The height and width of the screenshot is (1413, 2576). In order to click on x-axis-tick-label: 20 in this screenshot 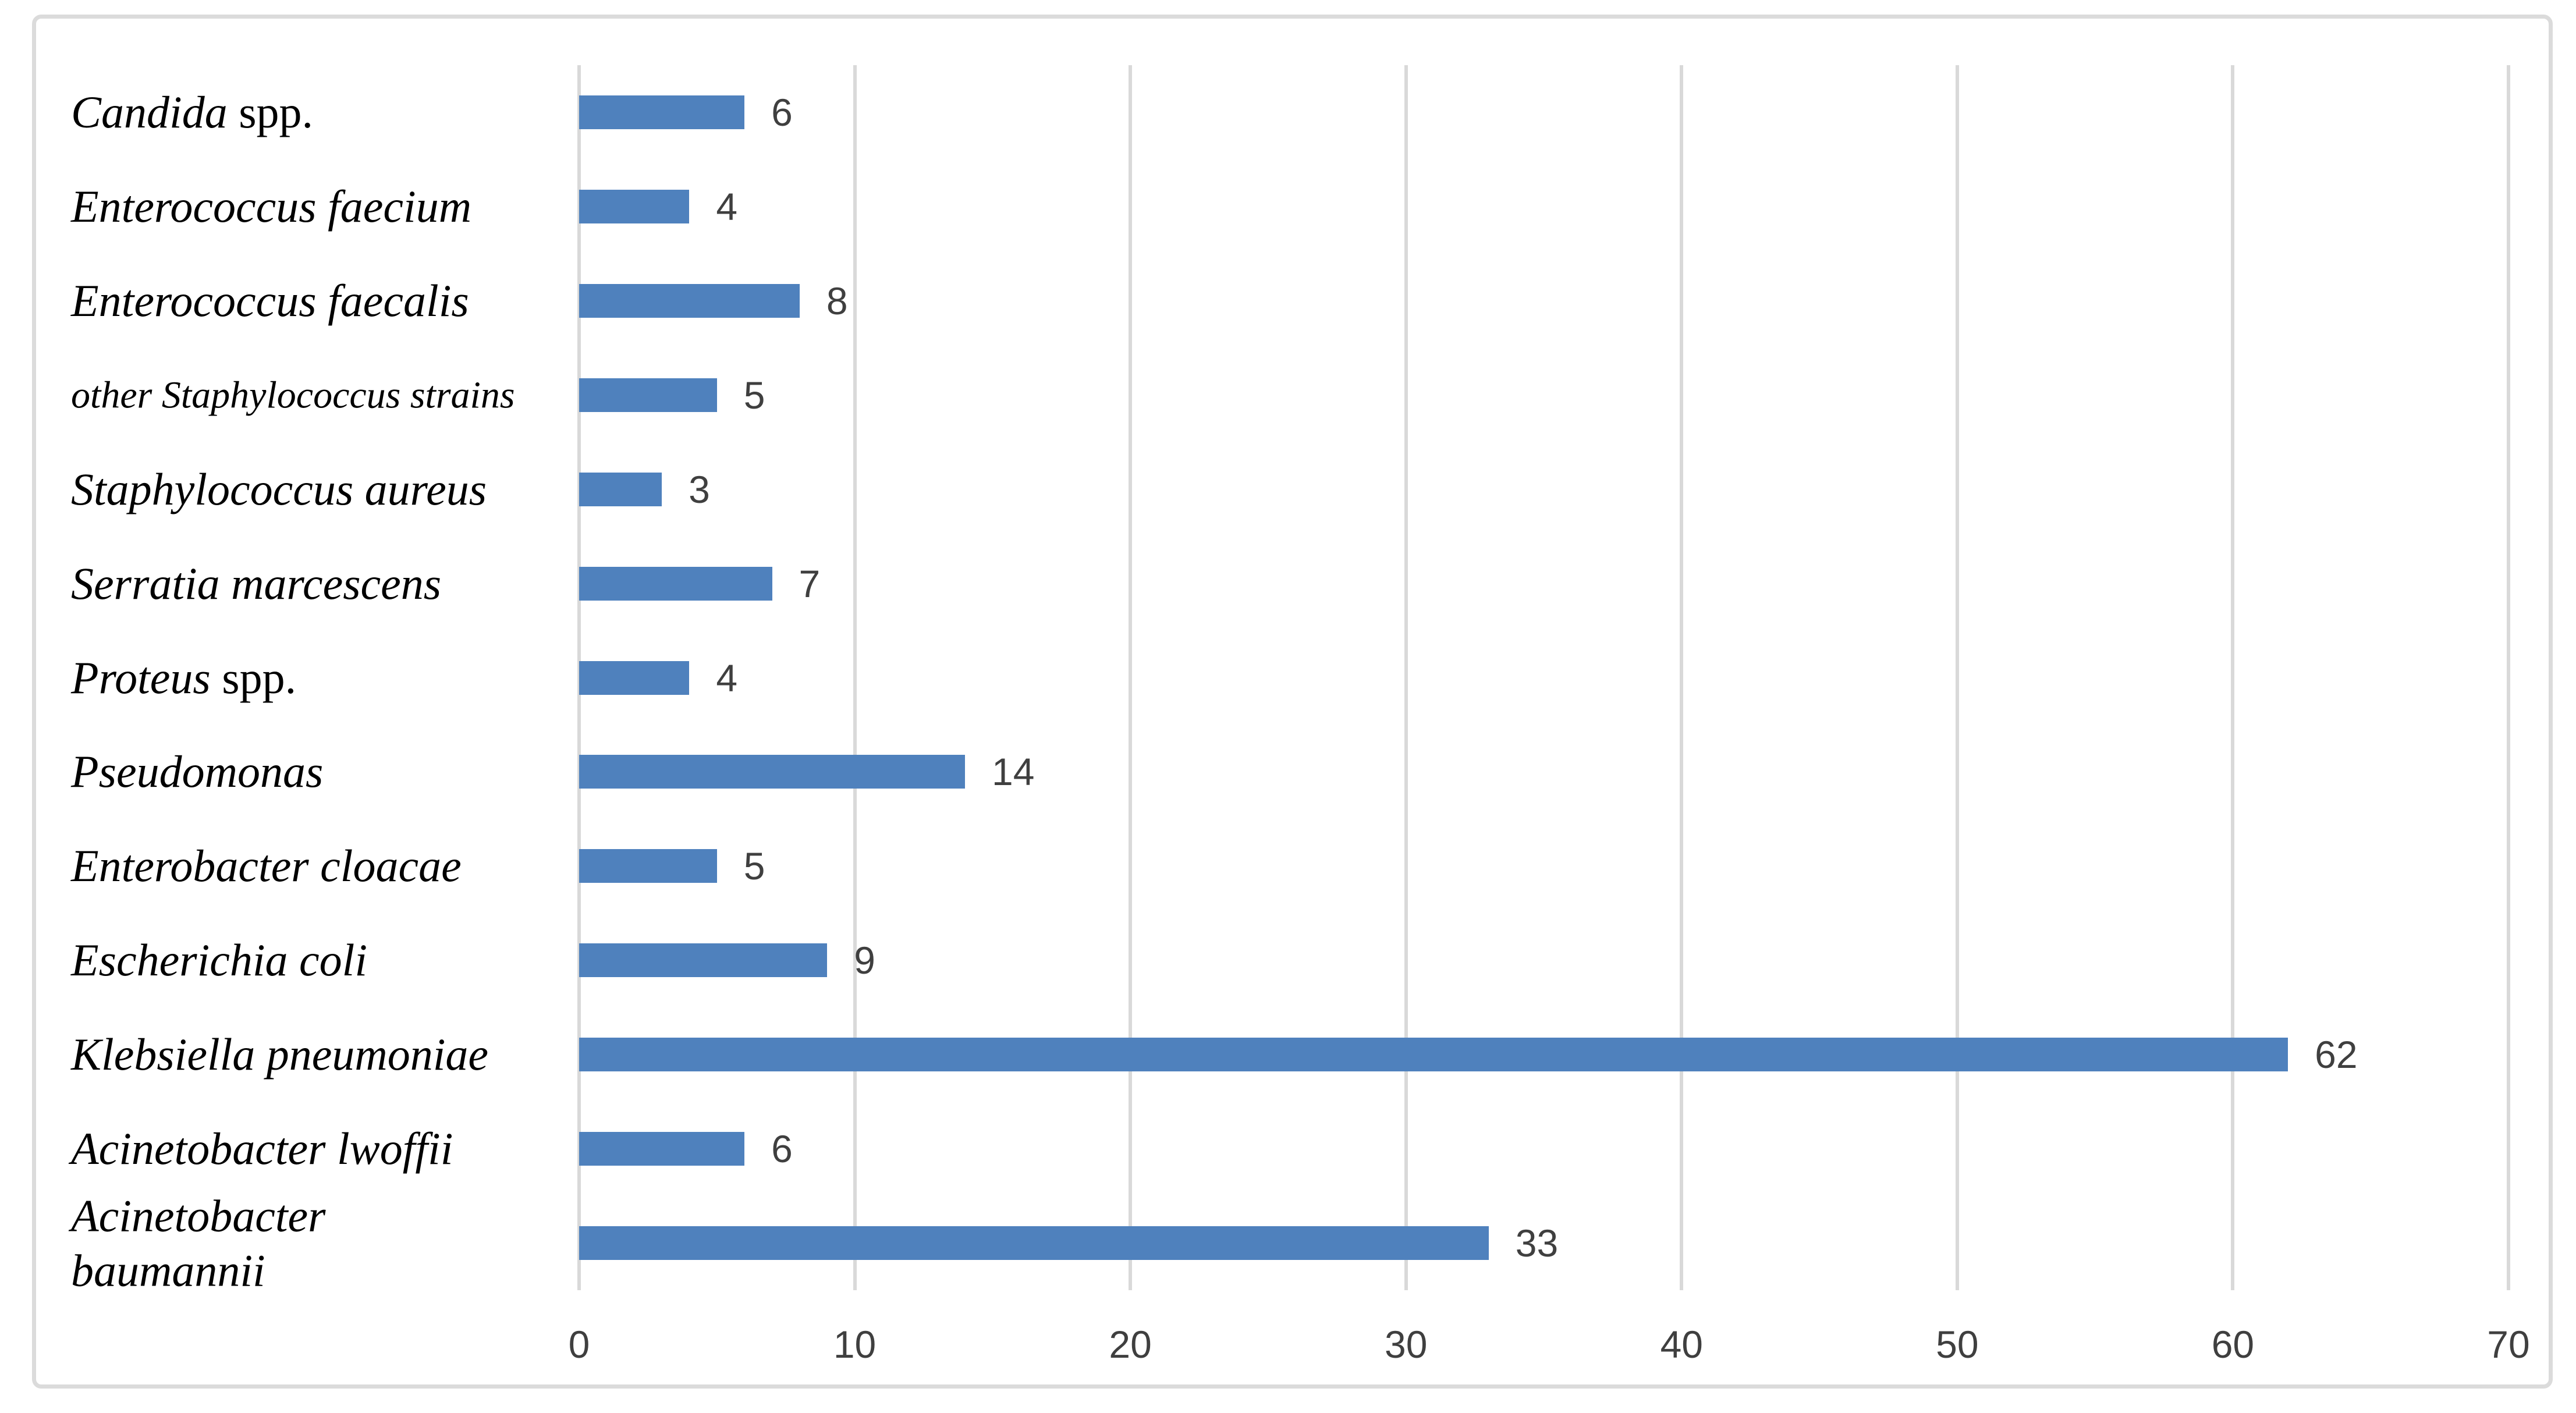, I will do `click(1130, 1344)`.